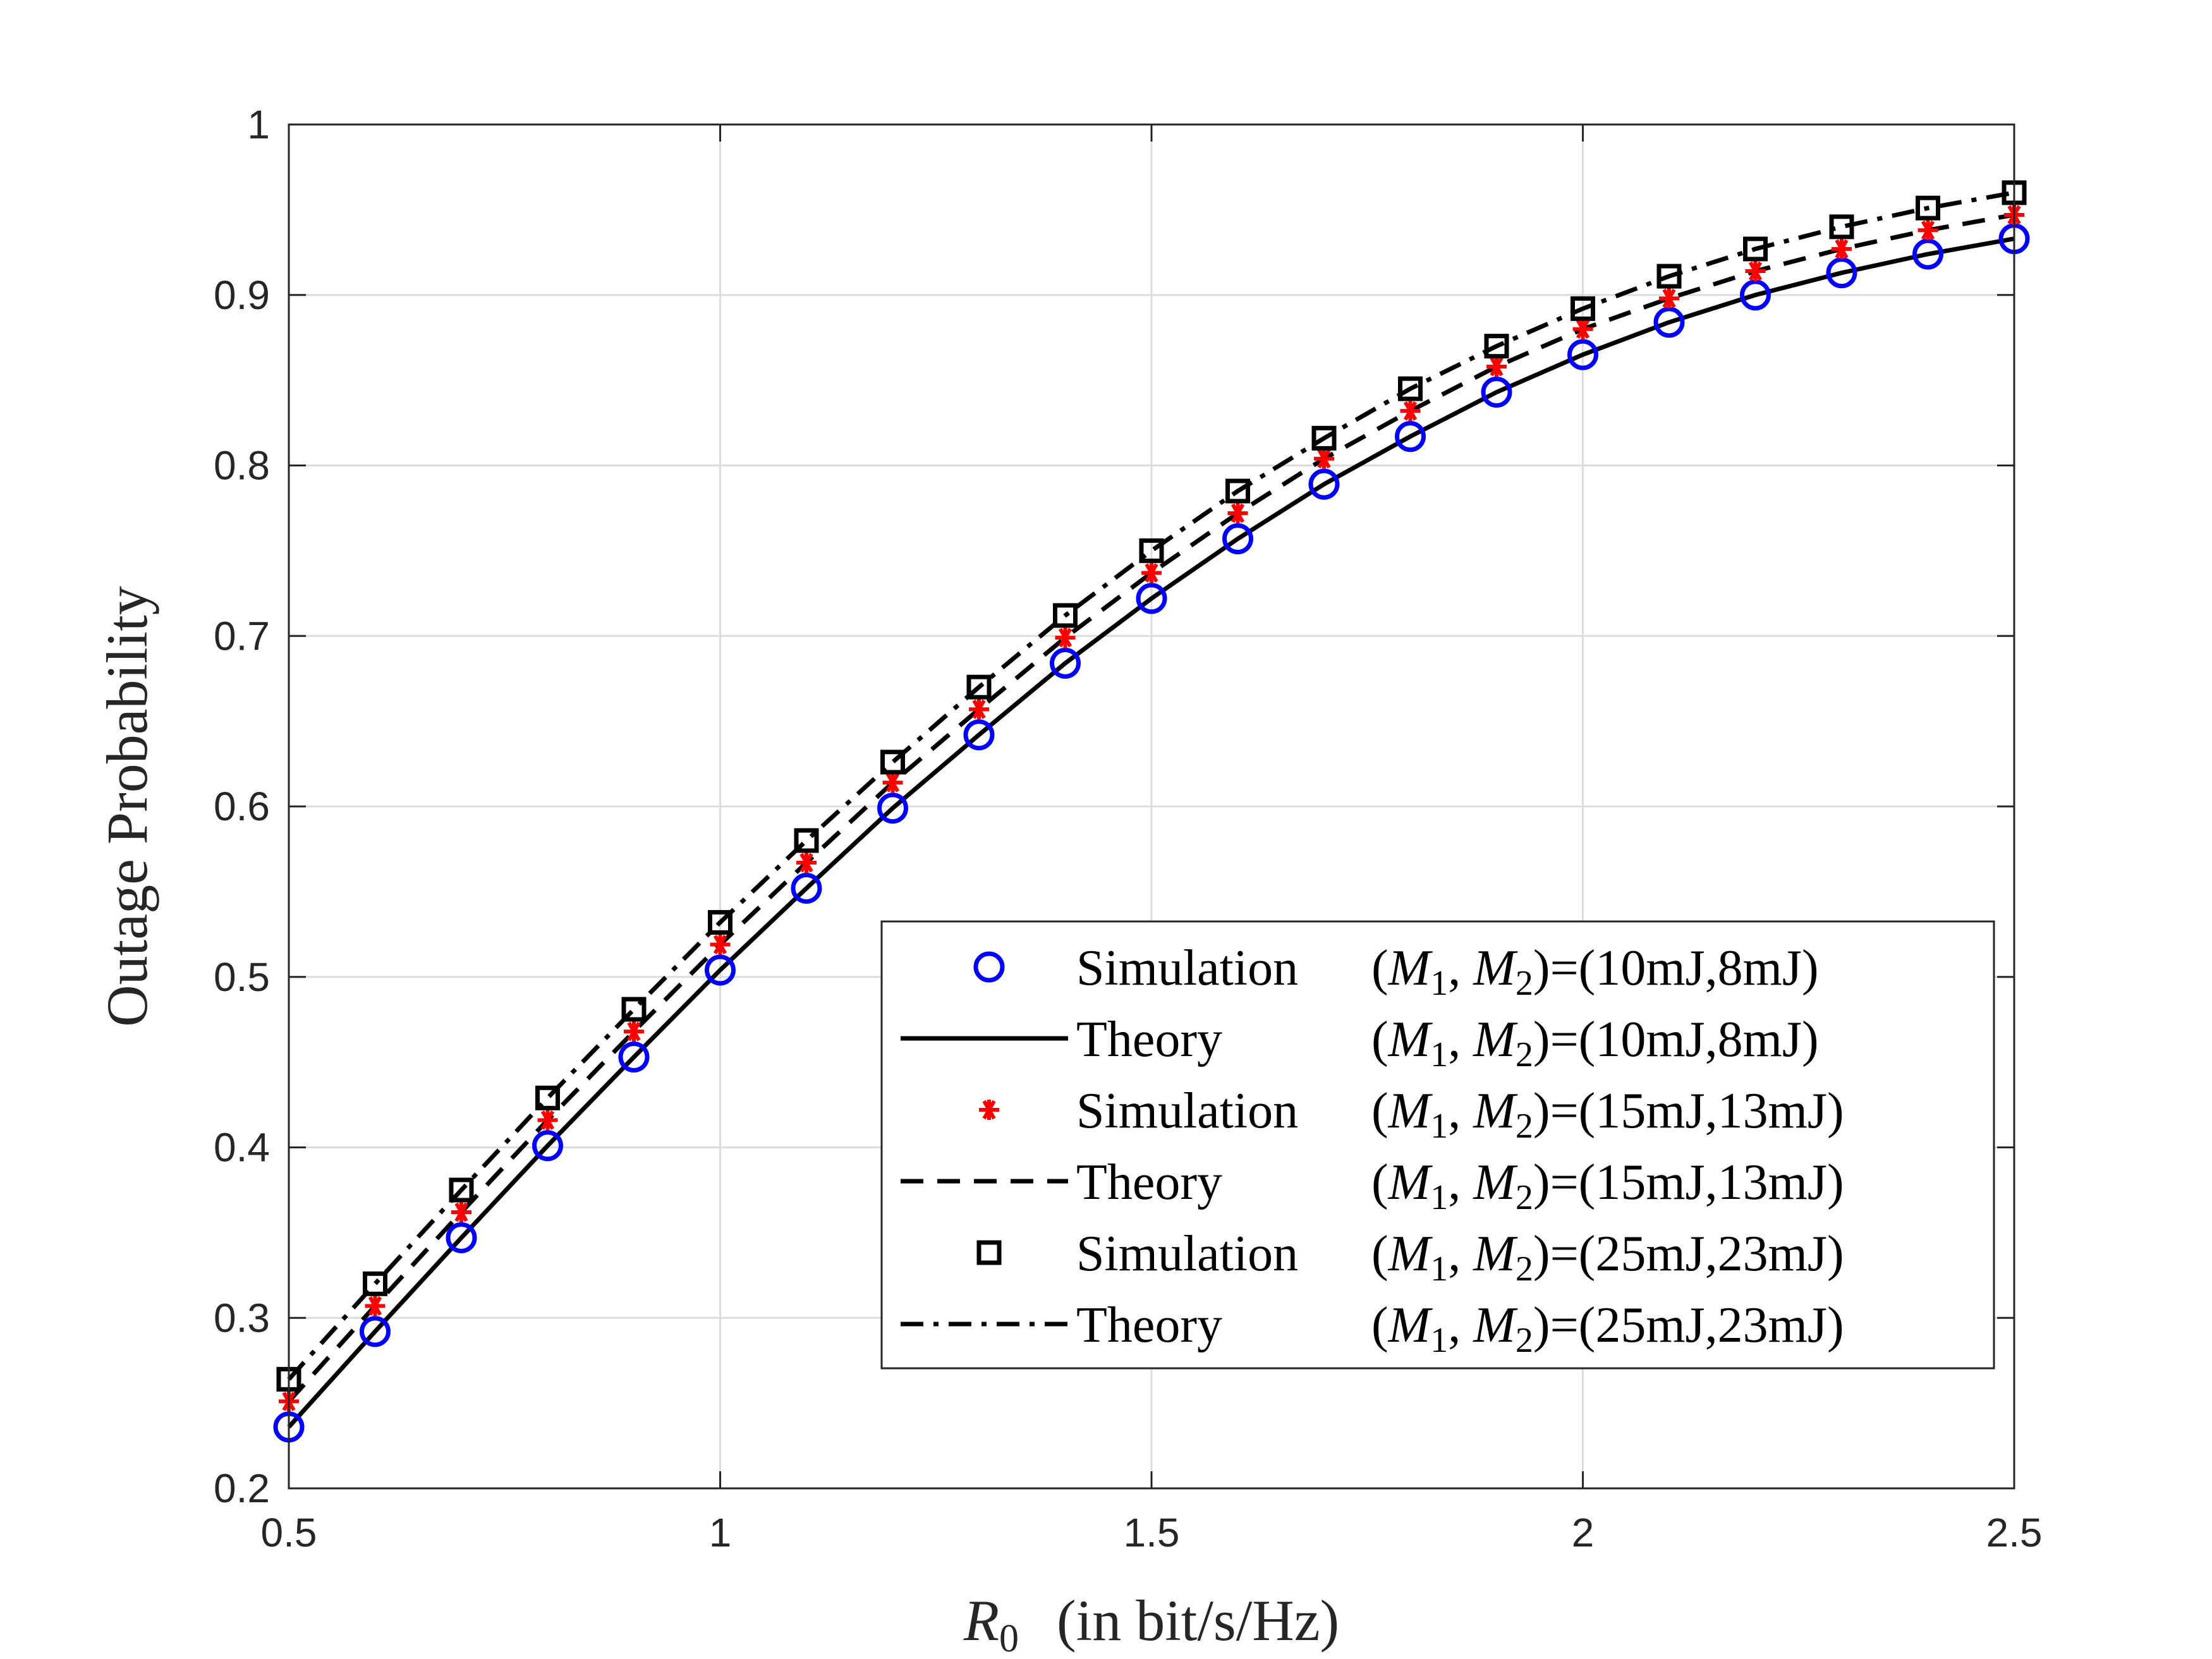 Image resolution: width=2212 pixels, height=1659 pixels. I want to click on y-tick-label: 0.2, so click(242, 1488).